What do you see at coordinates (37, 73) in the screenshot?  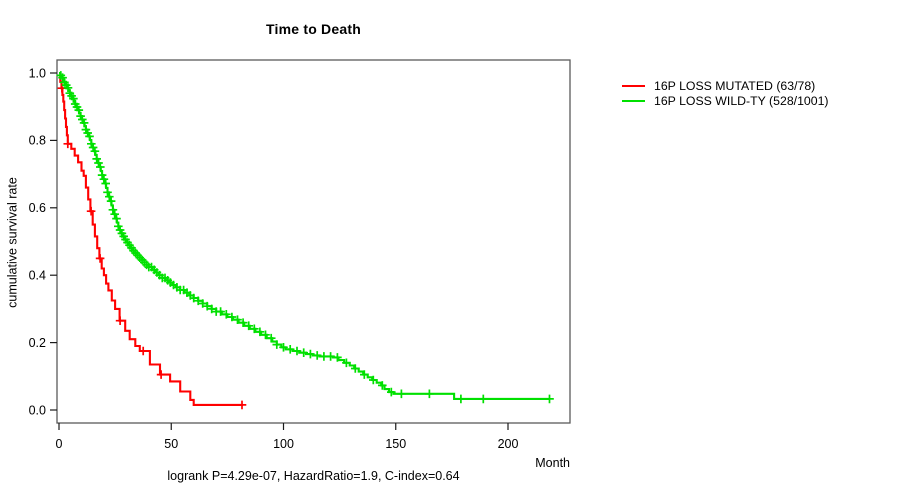 I see `y-tick-label: 1.0` at bounding box center [37, 73].